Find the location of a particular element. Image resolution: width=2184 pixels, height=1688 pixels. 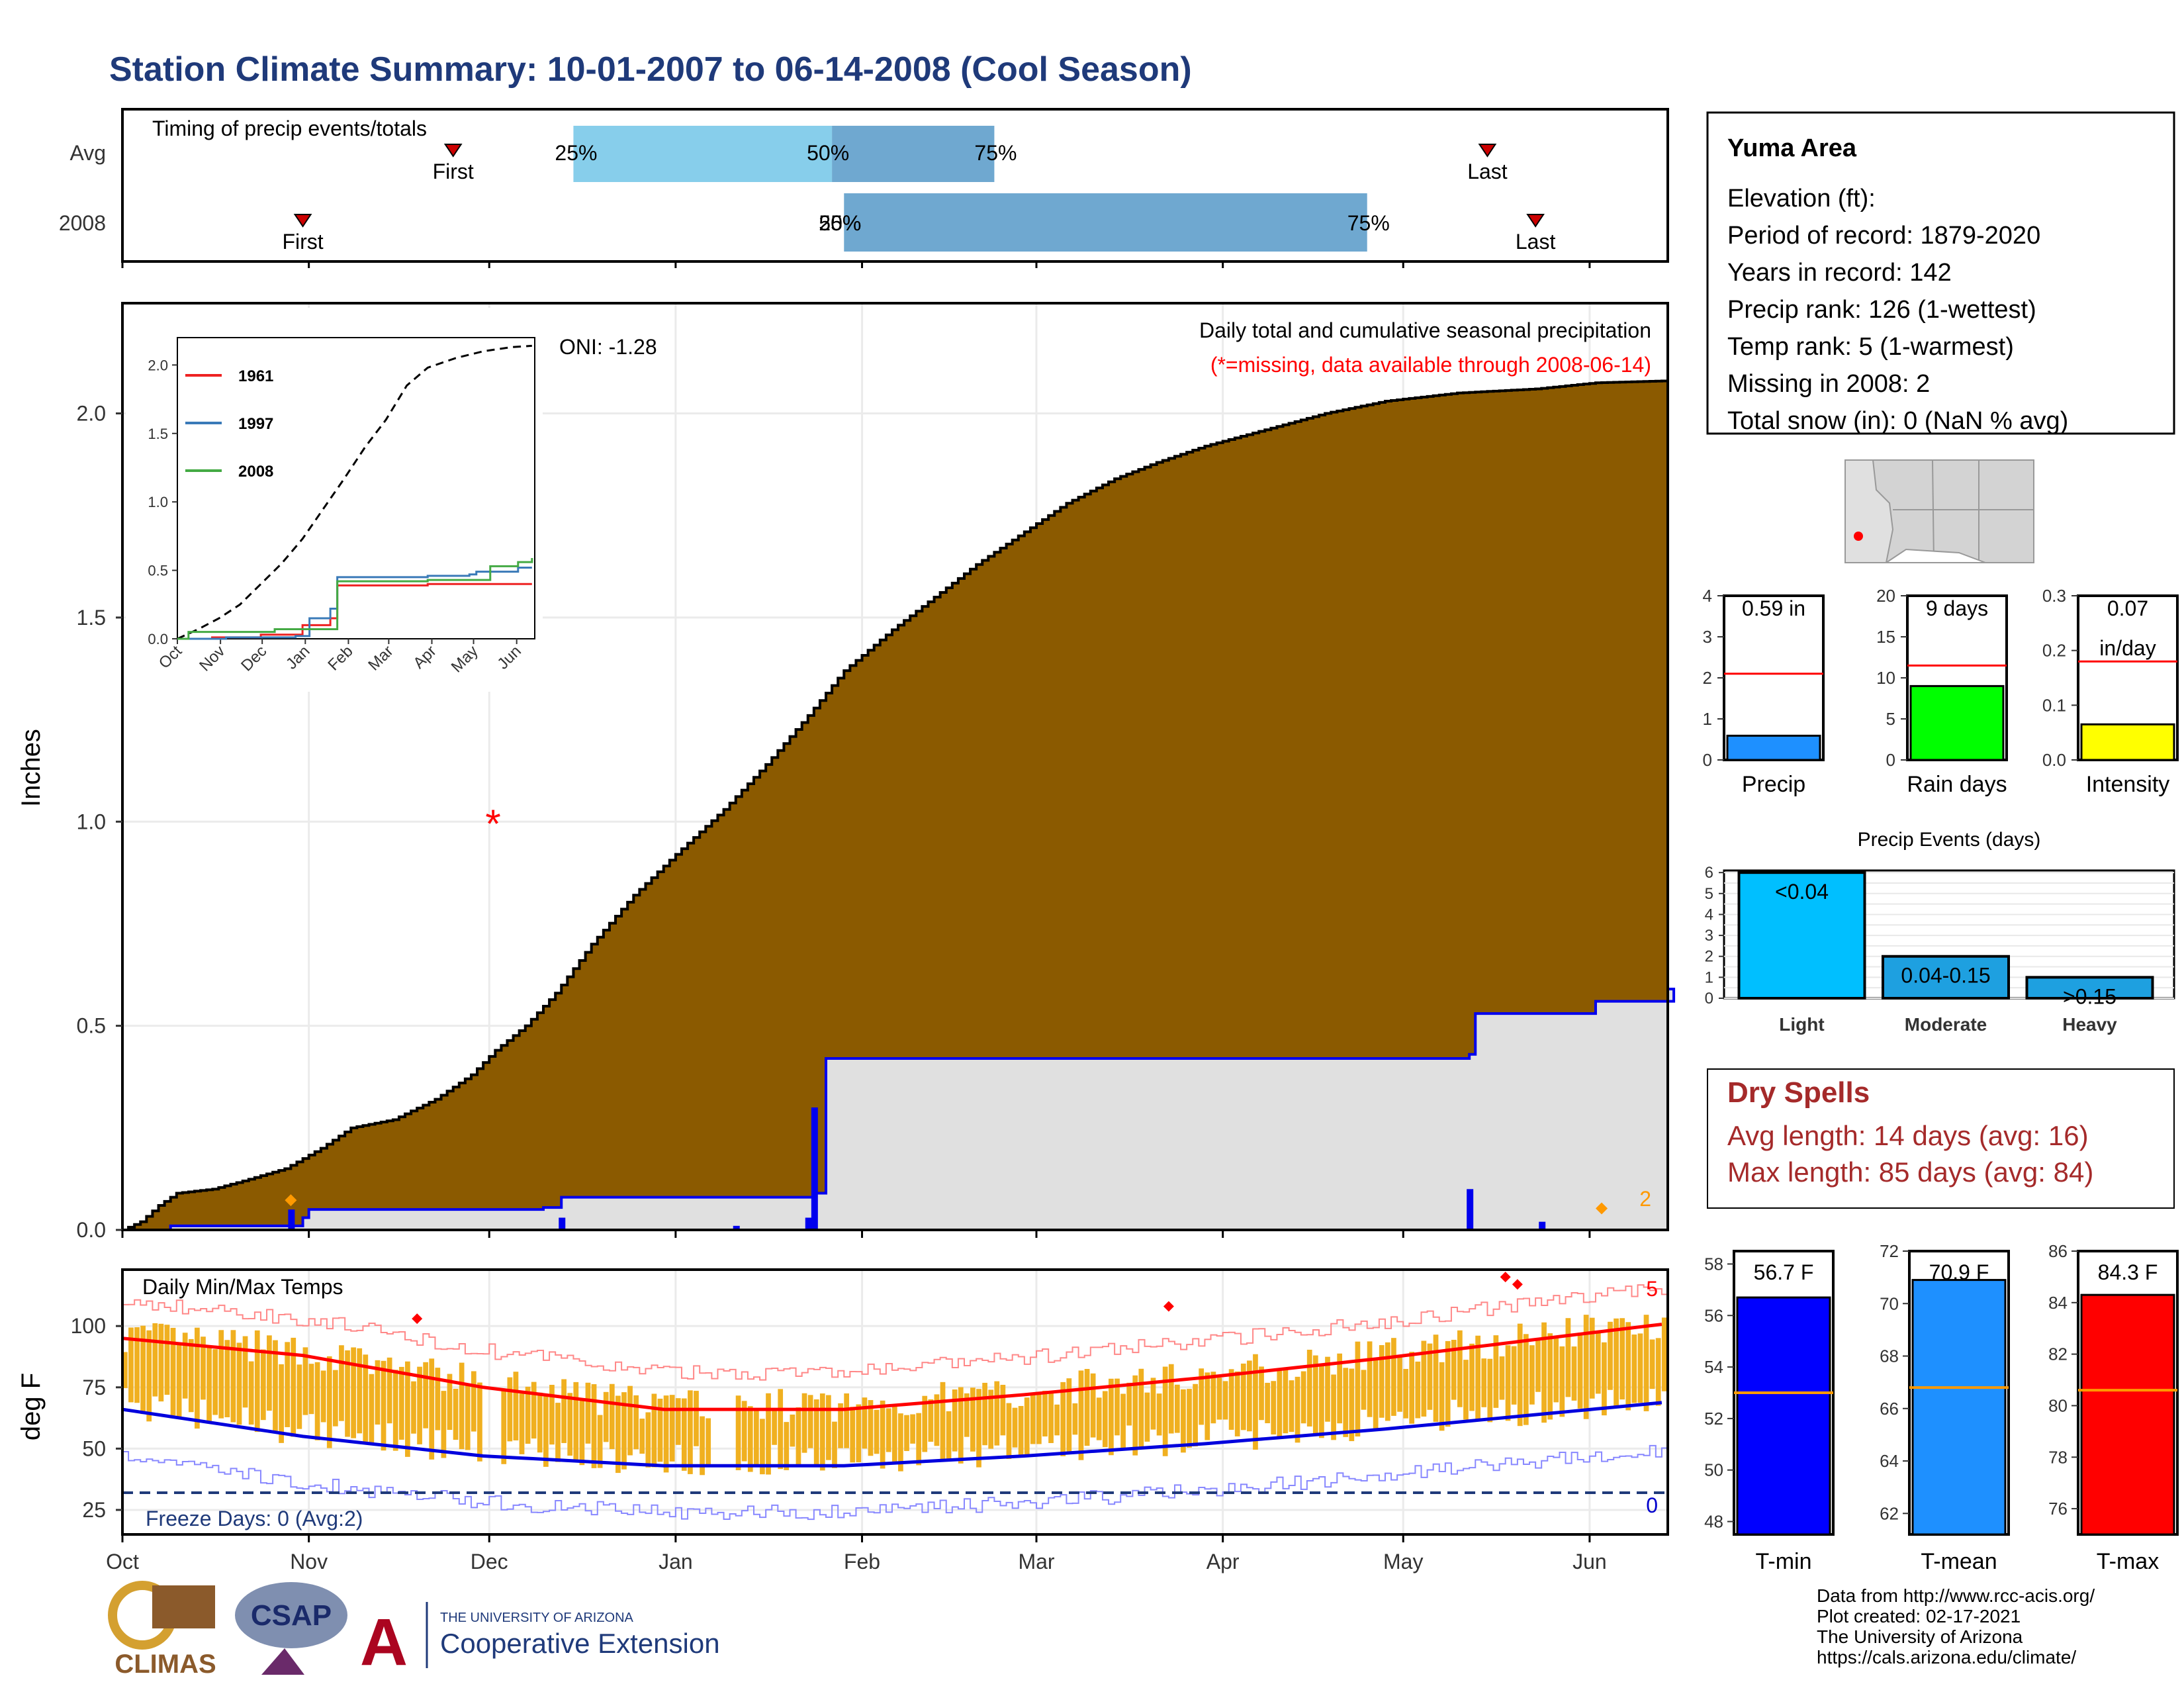

temp-bar-label: T-mean is located at coordinates (1959, 1561).